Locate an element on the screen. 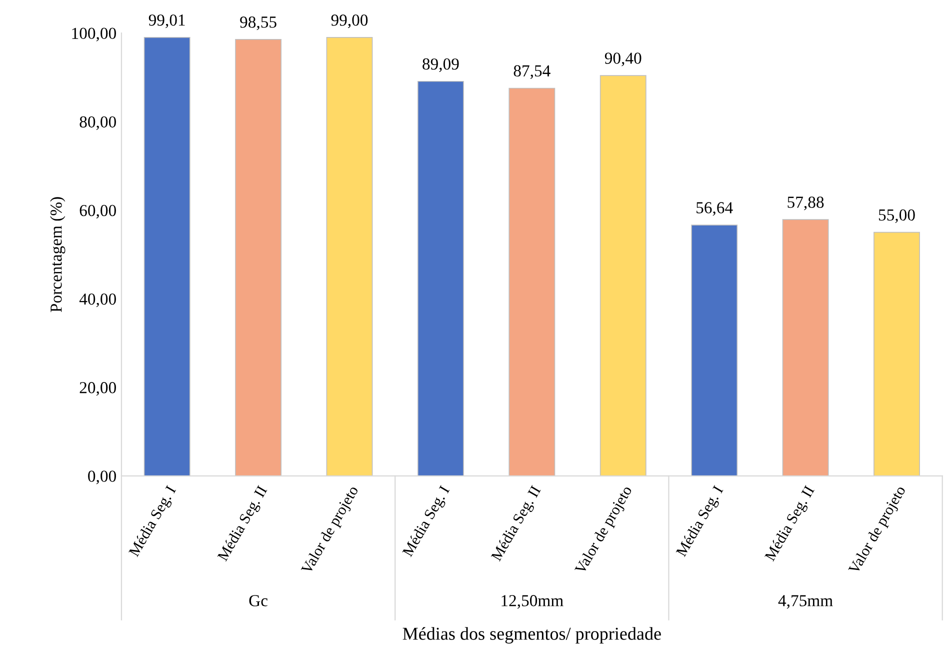 This screenshot has width=949, height=661. data-label: 99,00 is located at coordinates (349, 21).